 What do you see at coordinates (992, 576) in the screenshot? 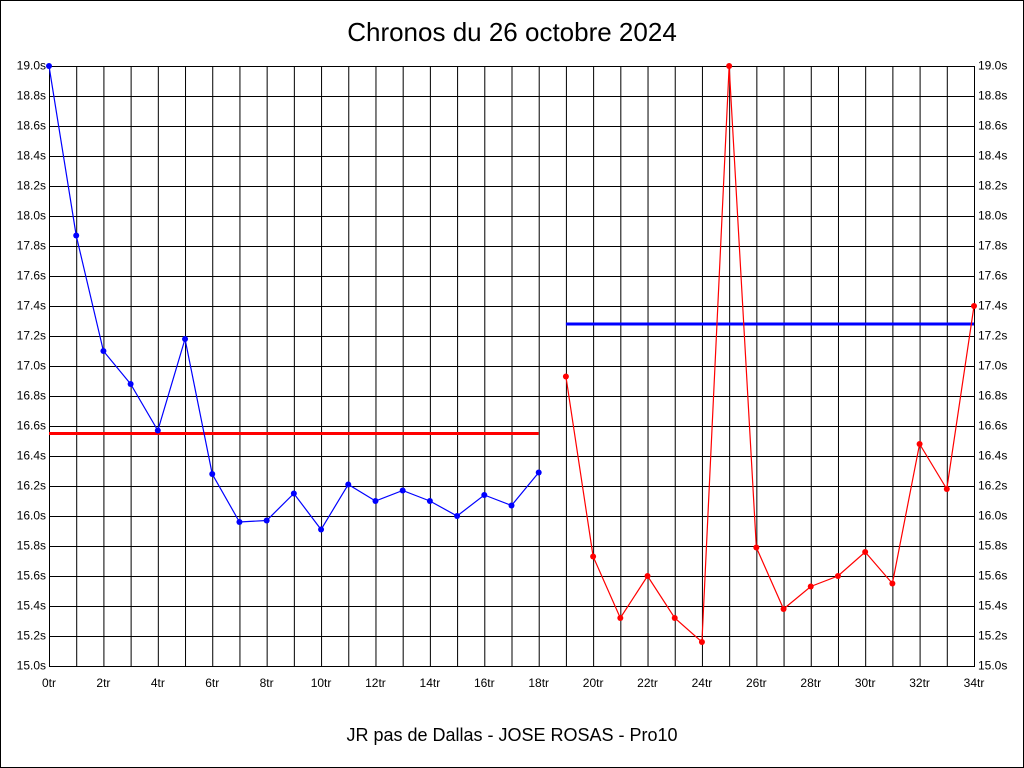
I see `y2-tick-label: 15.6s` at bounding box center [992, 576].